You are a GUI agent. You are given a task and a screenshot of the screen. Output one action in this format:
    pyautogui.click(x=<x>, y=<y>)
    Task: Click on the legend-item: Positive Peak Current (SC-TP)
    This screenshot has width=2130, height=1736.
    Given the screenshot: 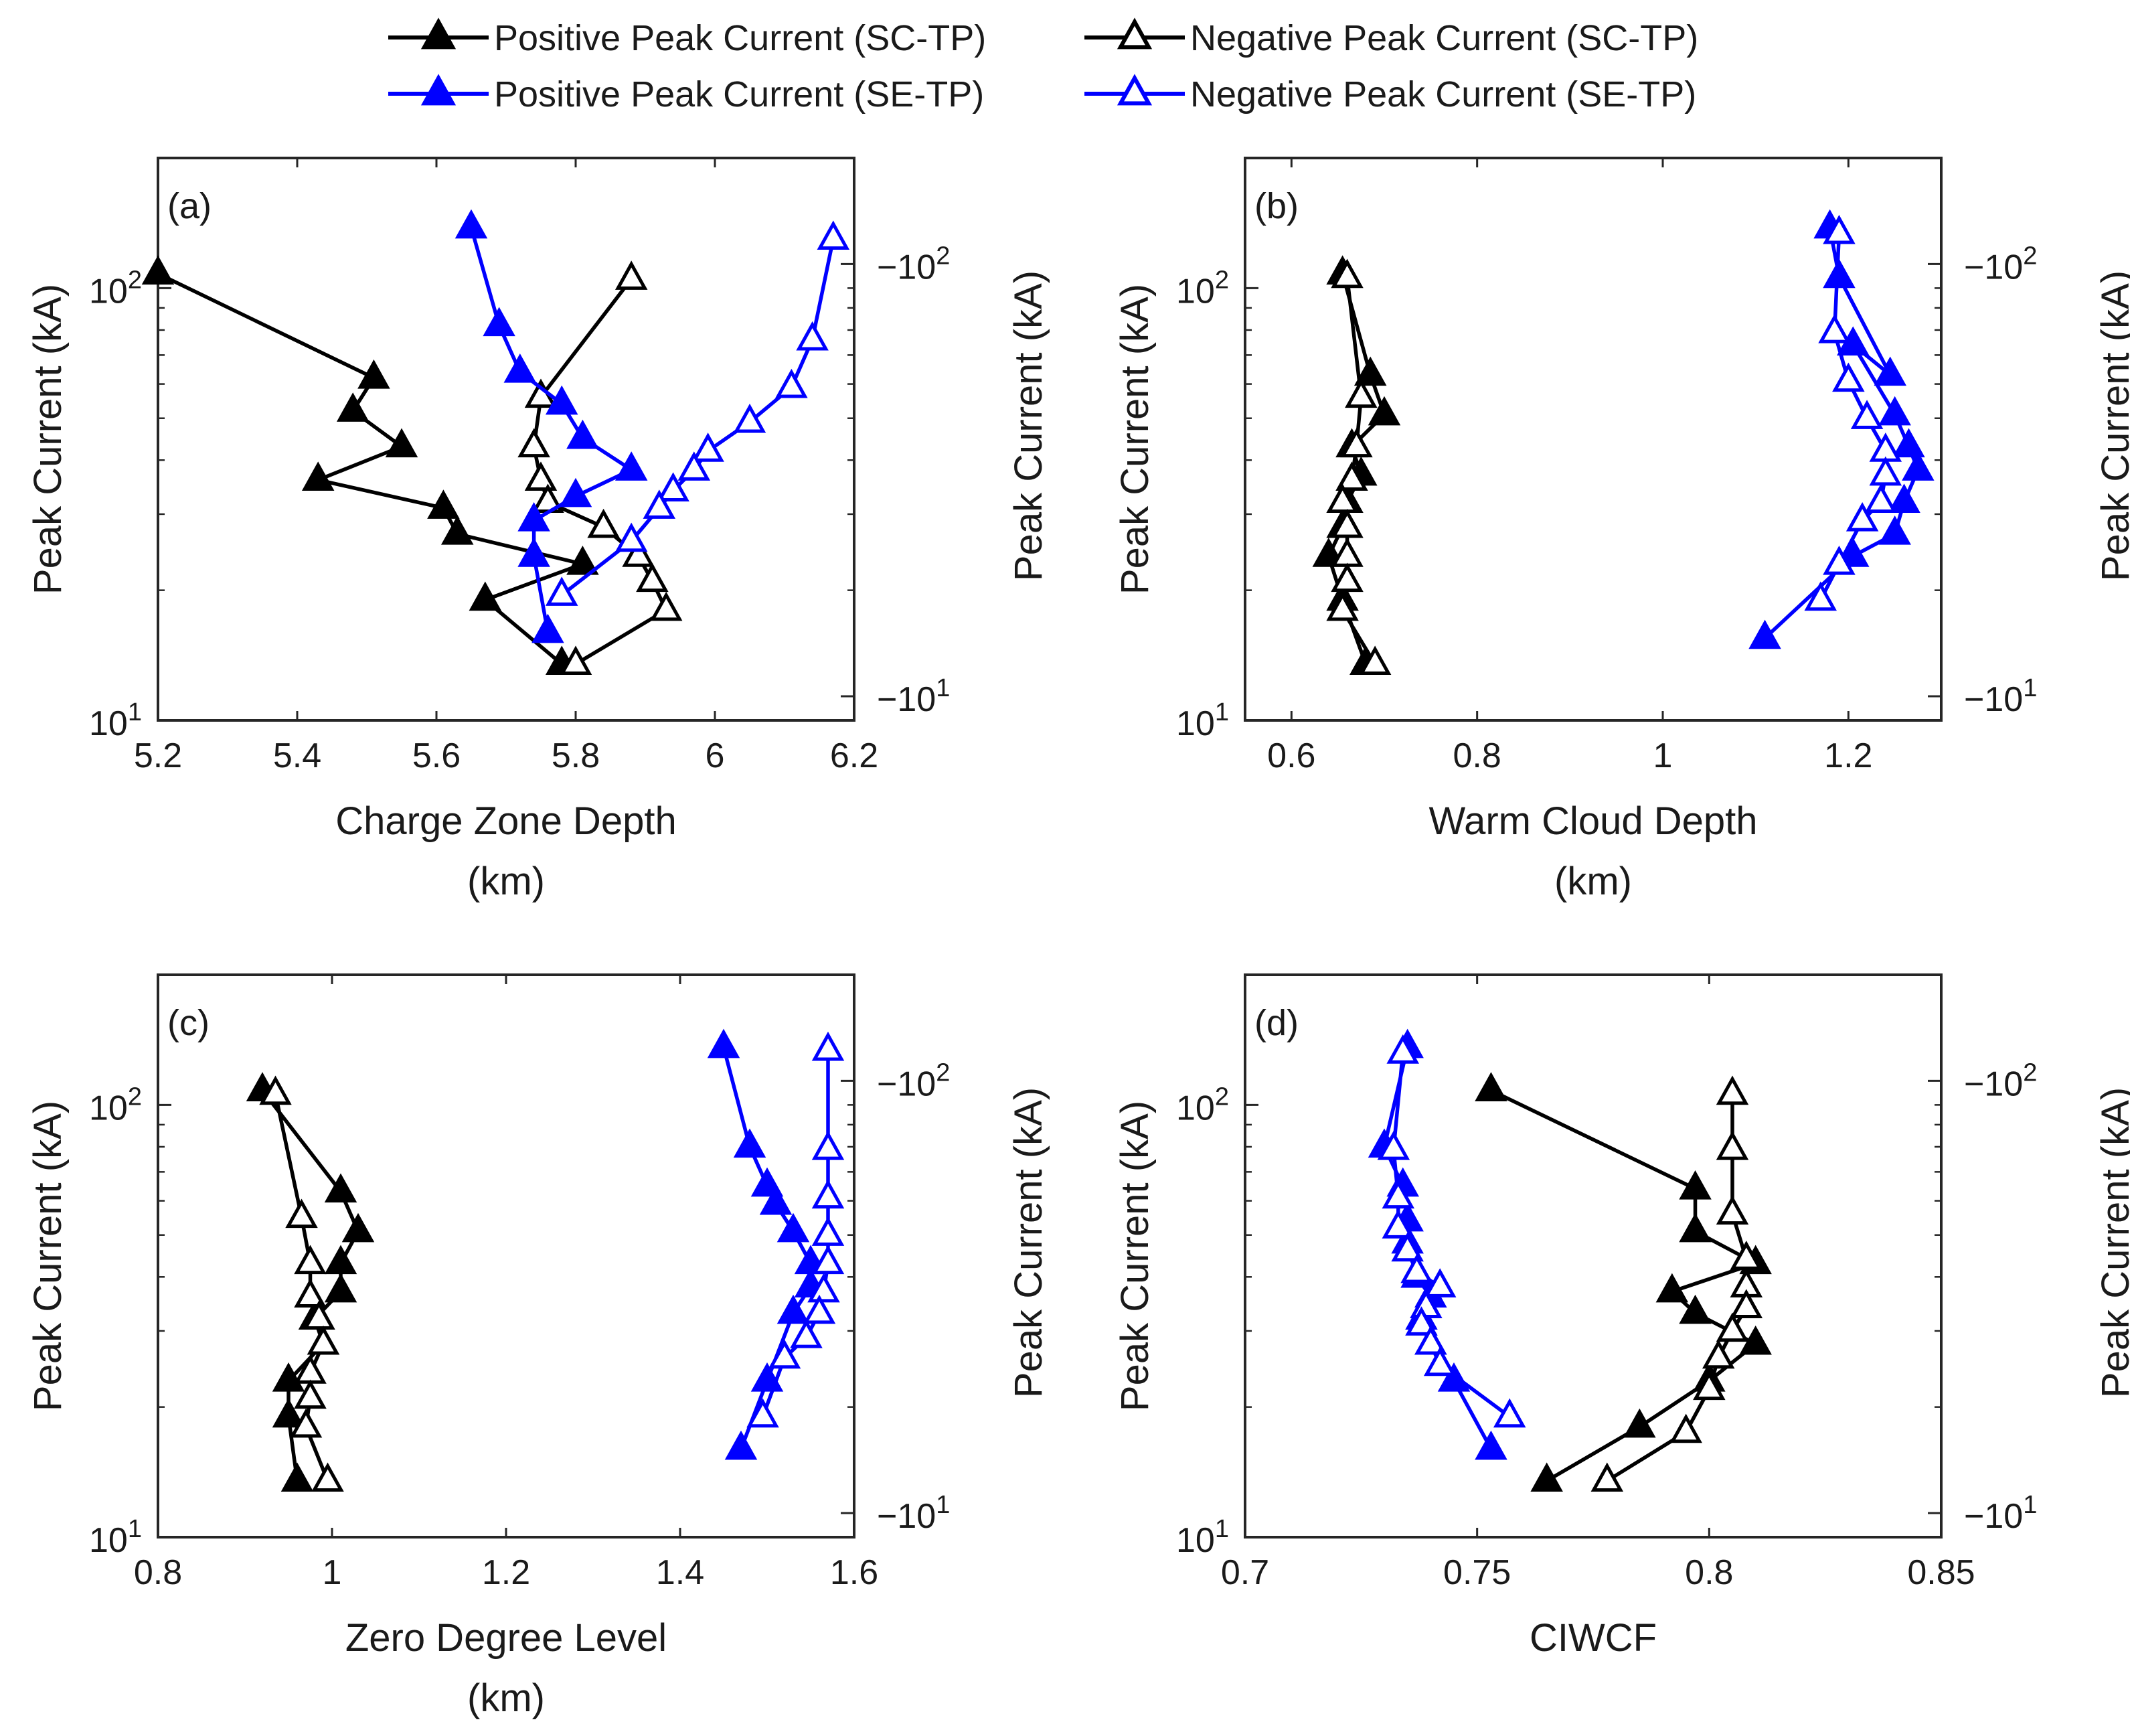 What is the action you would take?
    pyautogui.click(x=687, y=37)
    